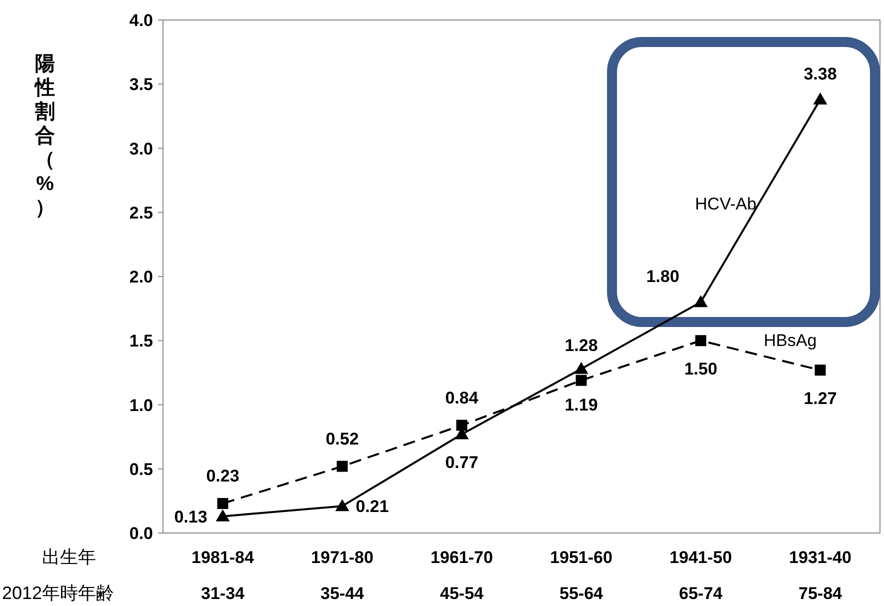 The image size is (884, 606). Describe the element at coordinates (141, 148) in the screenshot. I see `y-tick-label: 3.0` at that location.